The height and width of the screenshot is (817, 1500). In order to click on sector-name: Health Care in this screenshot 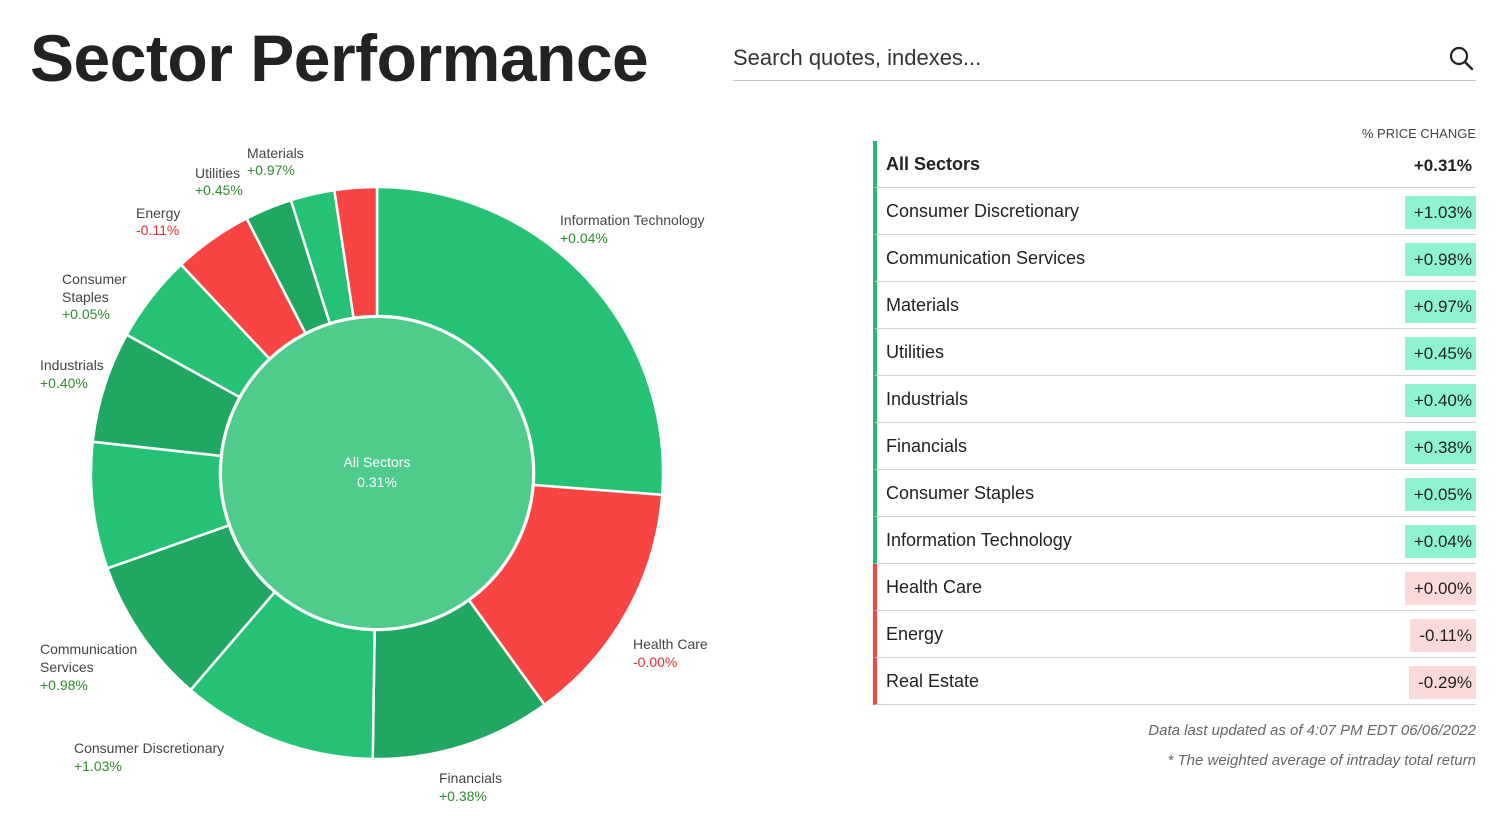, I will do `click(934, 587)`.